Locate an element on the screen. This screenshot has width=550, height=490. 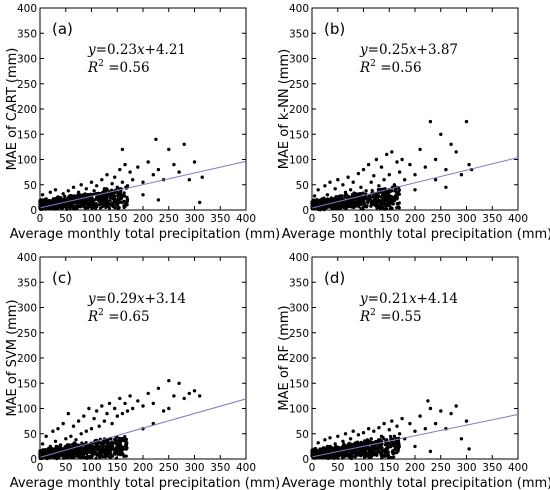
y-tick-label: 150 is located at coordinates (299, 135).